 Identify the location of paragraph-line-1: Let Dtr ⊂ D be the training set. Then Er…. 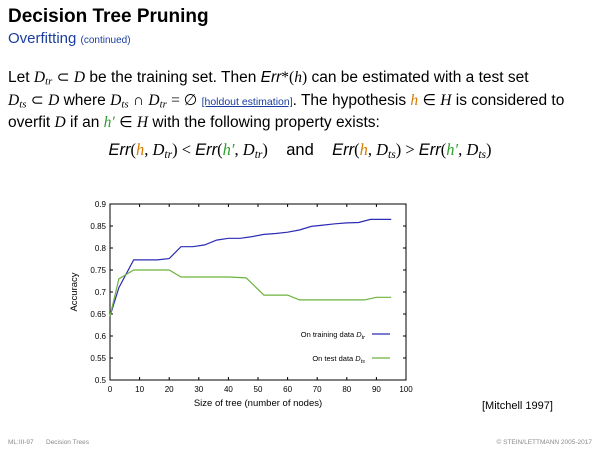
(268, 78).